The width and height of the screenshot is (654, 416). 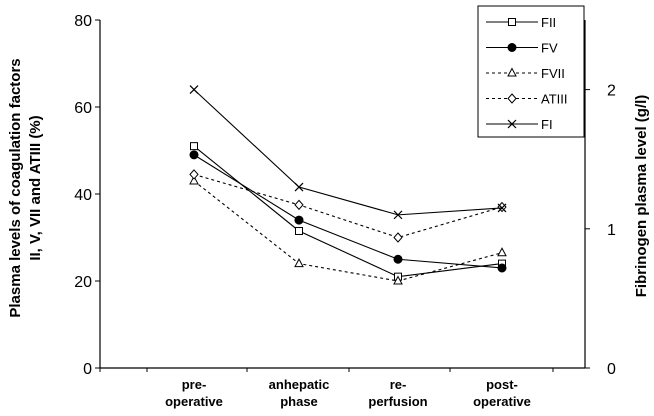 I want to click on legend-label-fii: FII, so click(x=548, y=22).